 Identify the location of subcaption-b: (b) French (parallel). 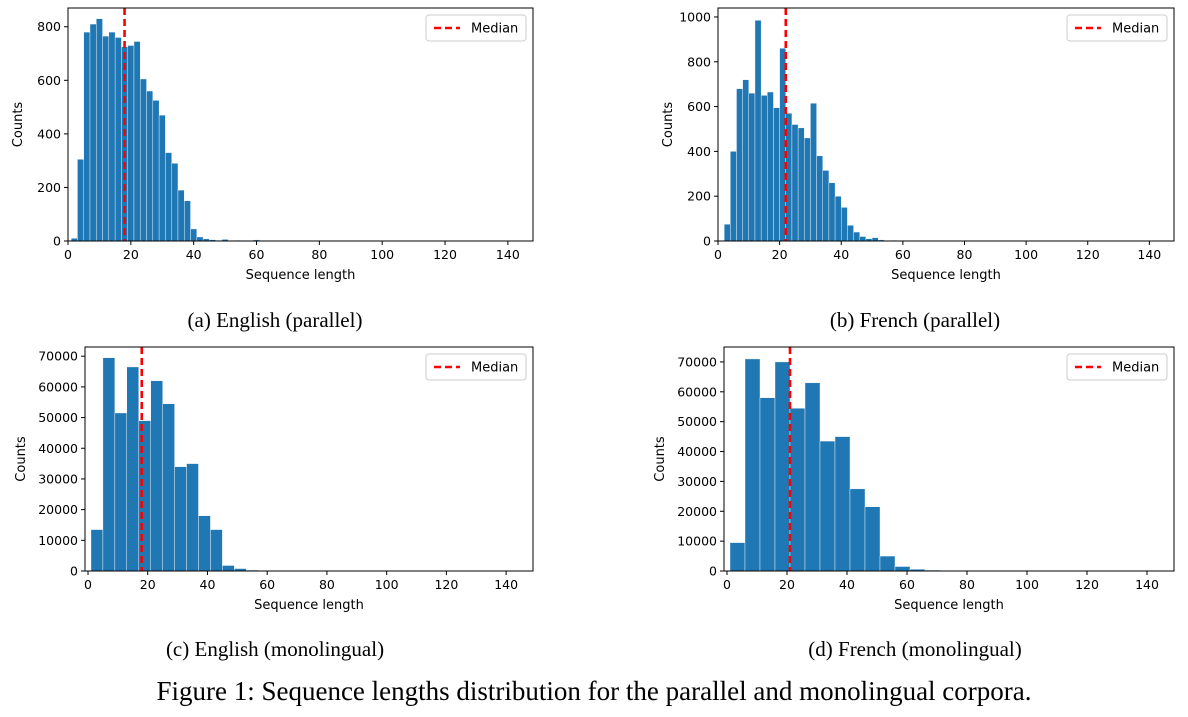
(915, 320).